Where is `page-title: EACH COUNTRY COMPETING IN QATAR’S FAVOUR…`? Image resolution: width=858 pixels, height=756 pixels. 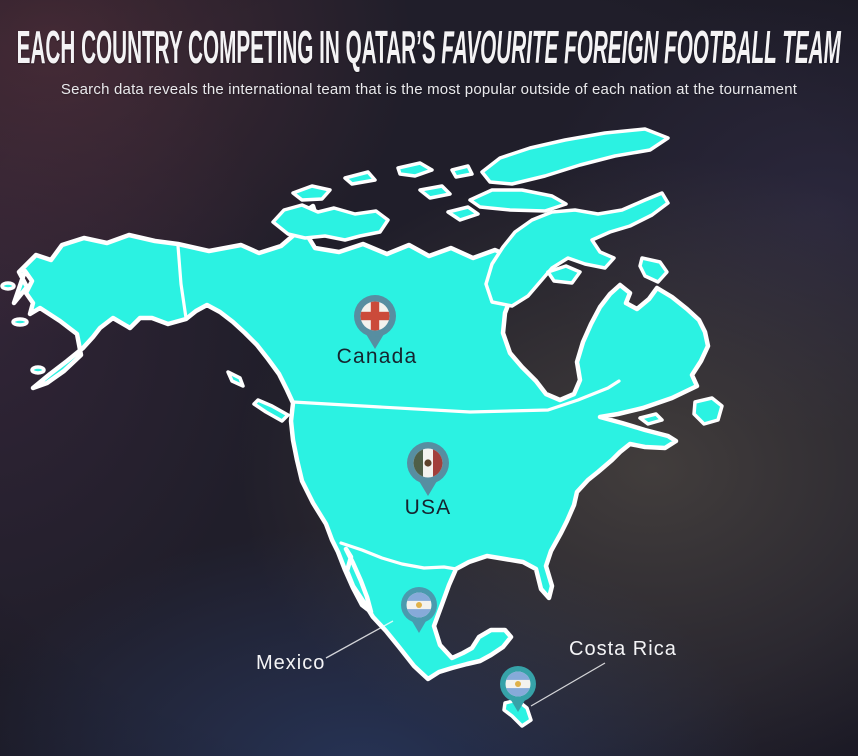 page-title: EACH COUNTRY COMPETING IN QATAR’S FAVOUR… is located at coordinates (429, 47).